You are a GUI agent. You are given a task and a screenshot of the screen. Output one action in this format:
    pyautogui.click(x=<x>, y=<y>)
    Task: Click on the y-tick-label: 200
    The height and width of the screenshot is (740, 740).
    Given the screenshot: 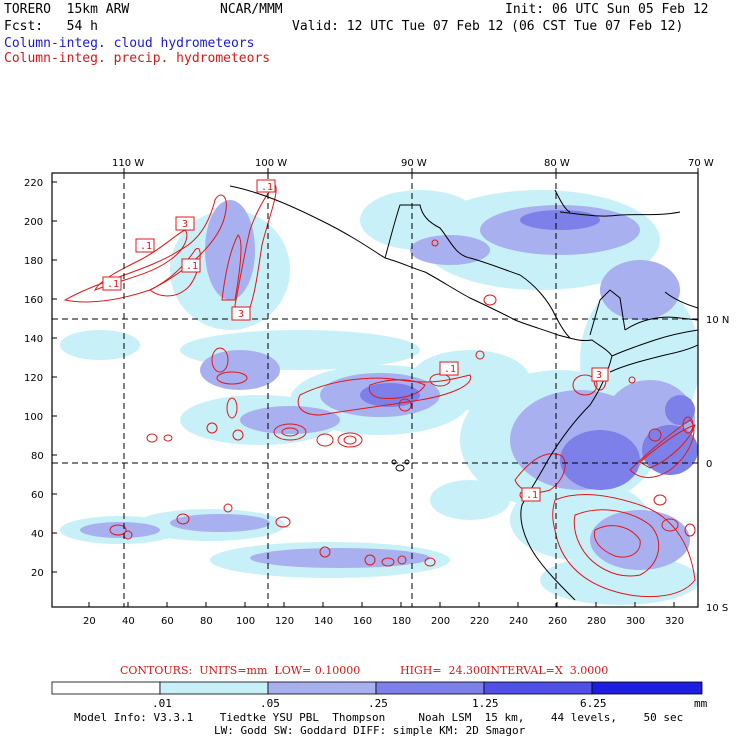 What is the action you would take?
    pyautogui.click(x=33, y=222)
    